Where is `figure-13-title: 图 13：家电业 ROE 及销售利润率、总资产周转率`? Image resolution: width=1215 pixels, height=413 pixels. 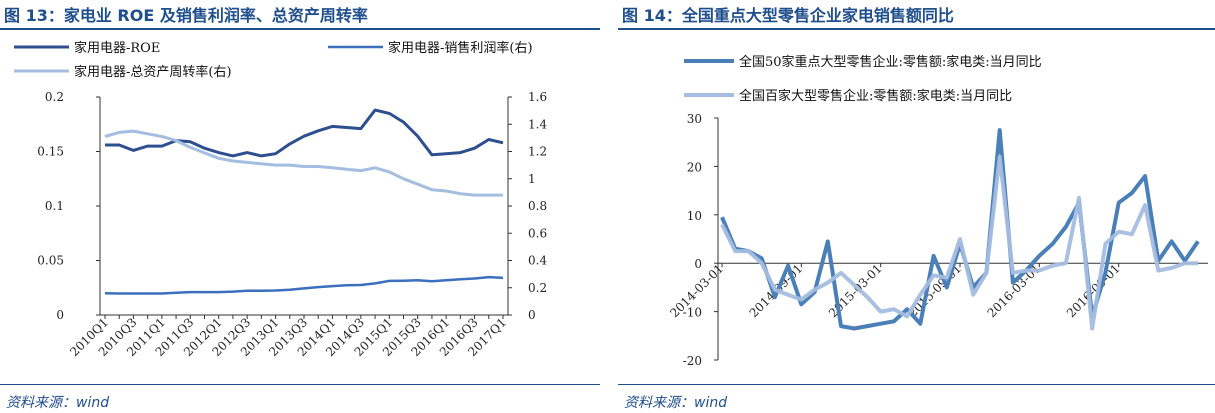 figure-13-title: 图 13：家电业 ROE 及销售利润率、总资产周转率 is located at coordinates (186, 15).